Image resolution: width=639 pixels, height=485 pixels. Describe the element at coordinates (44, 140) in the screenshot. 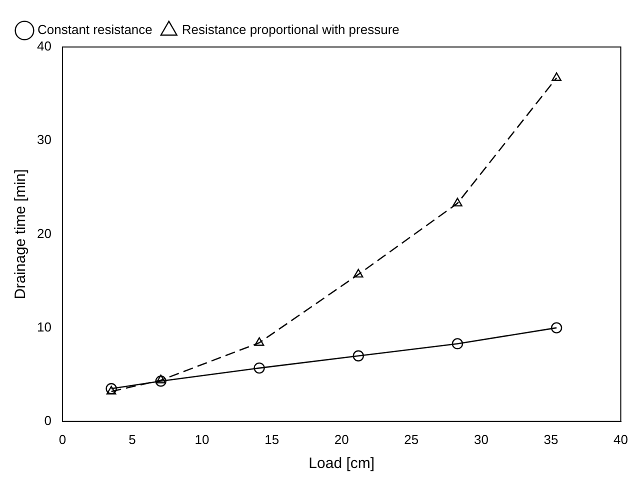

I see `y-tick-label: 30` at that location.